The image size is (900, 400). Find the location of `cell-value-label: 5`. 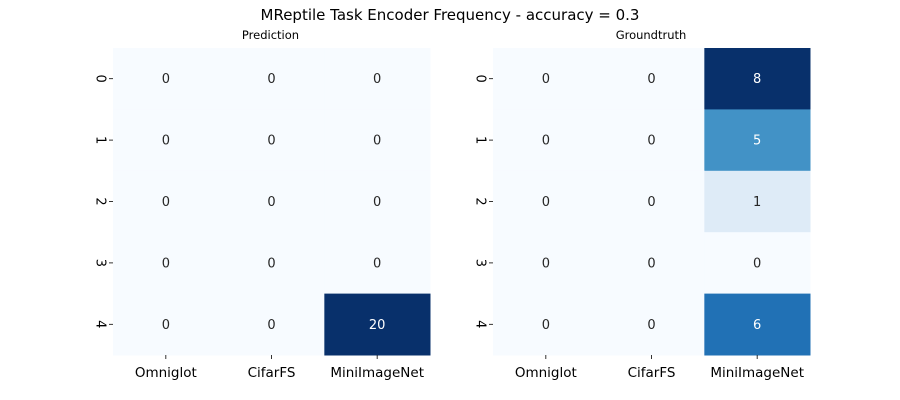

cell-value-label: 5 is located at coordinates (757, 141).